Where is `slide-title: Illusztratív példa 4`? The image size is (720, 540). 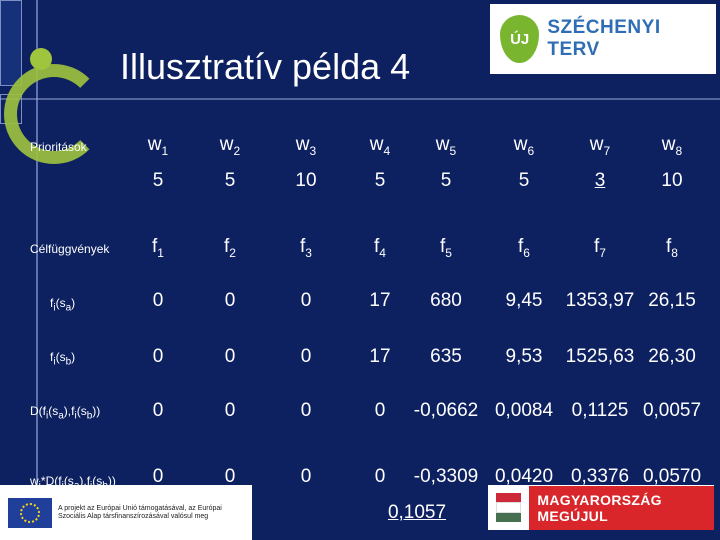 slide-title: Illusztratív példa 4 is located at coordinates (265, 66).